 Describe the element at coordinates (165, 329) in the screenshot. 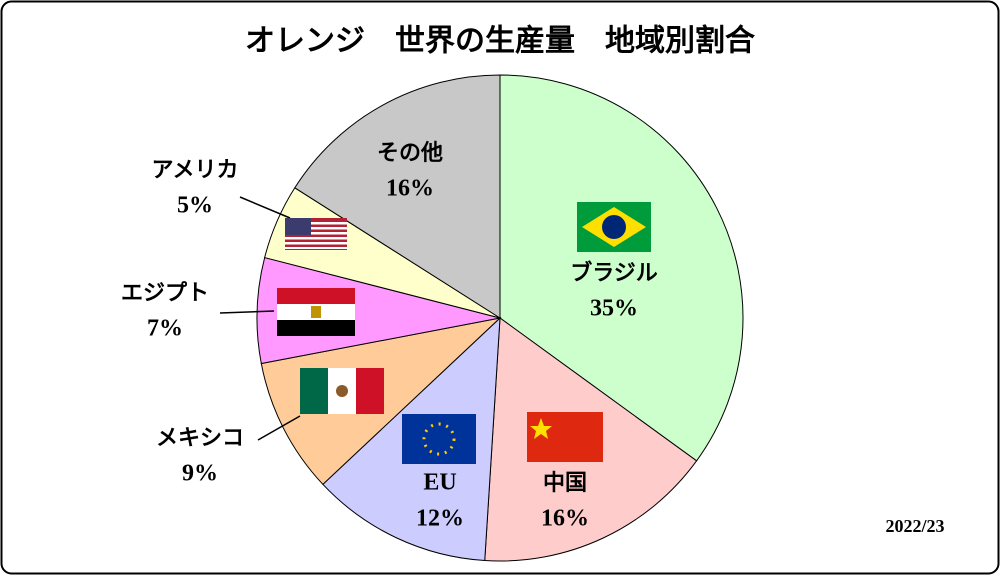

I see `value-label: 7%` at that location.